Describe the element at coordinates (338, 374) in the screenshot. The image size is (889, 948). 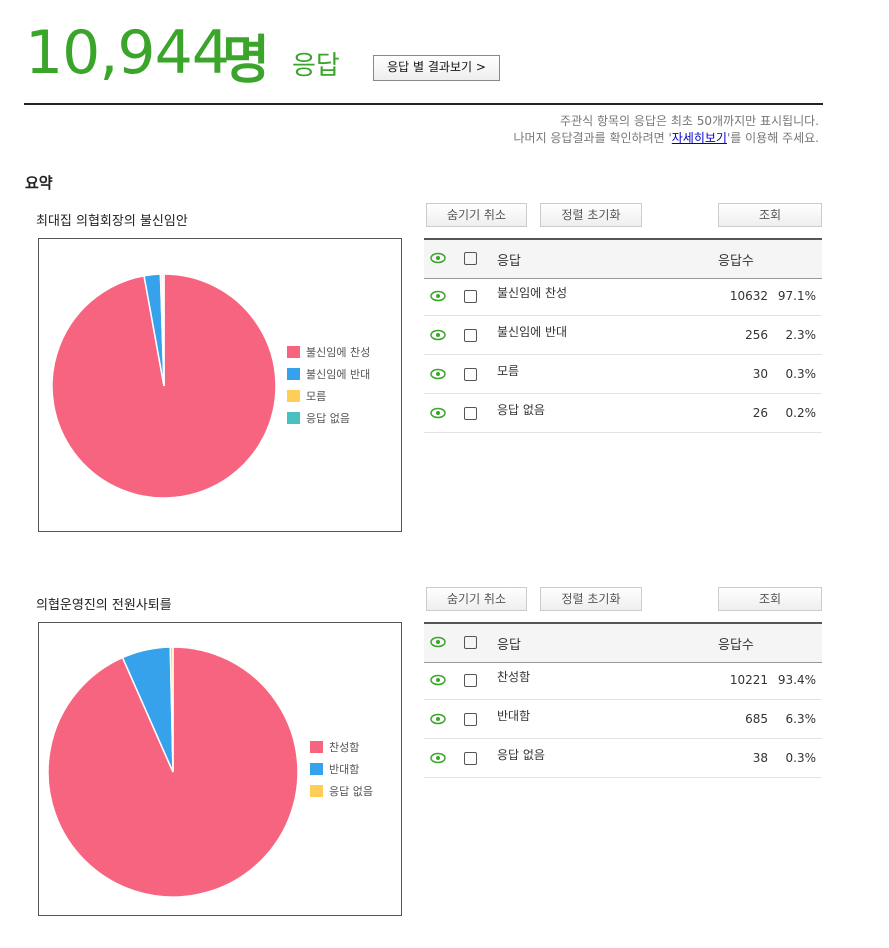
I see `legend-label: 불신임에 반대` at that location.